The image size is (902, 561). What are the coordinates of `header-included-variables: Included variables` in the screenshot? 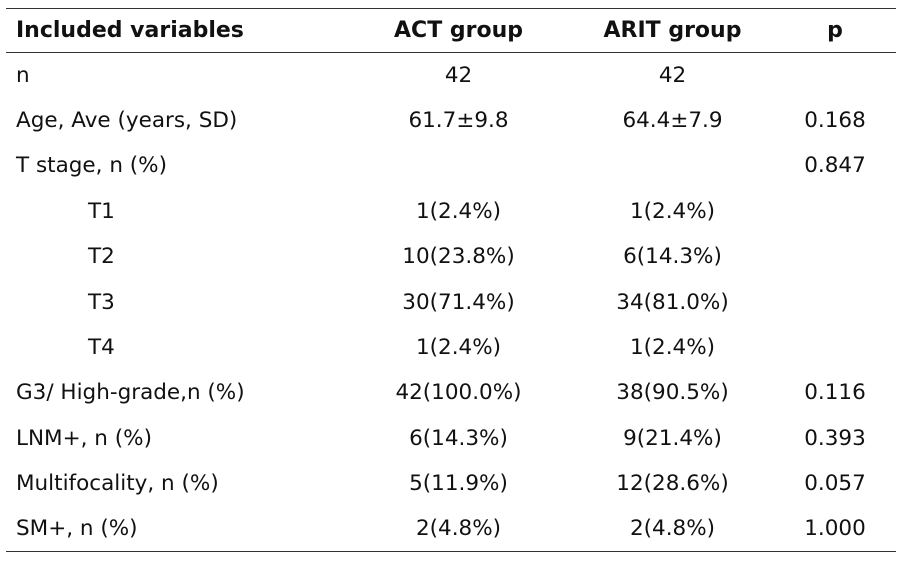 It's located at (176, 30).